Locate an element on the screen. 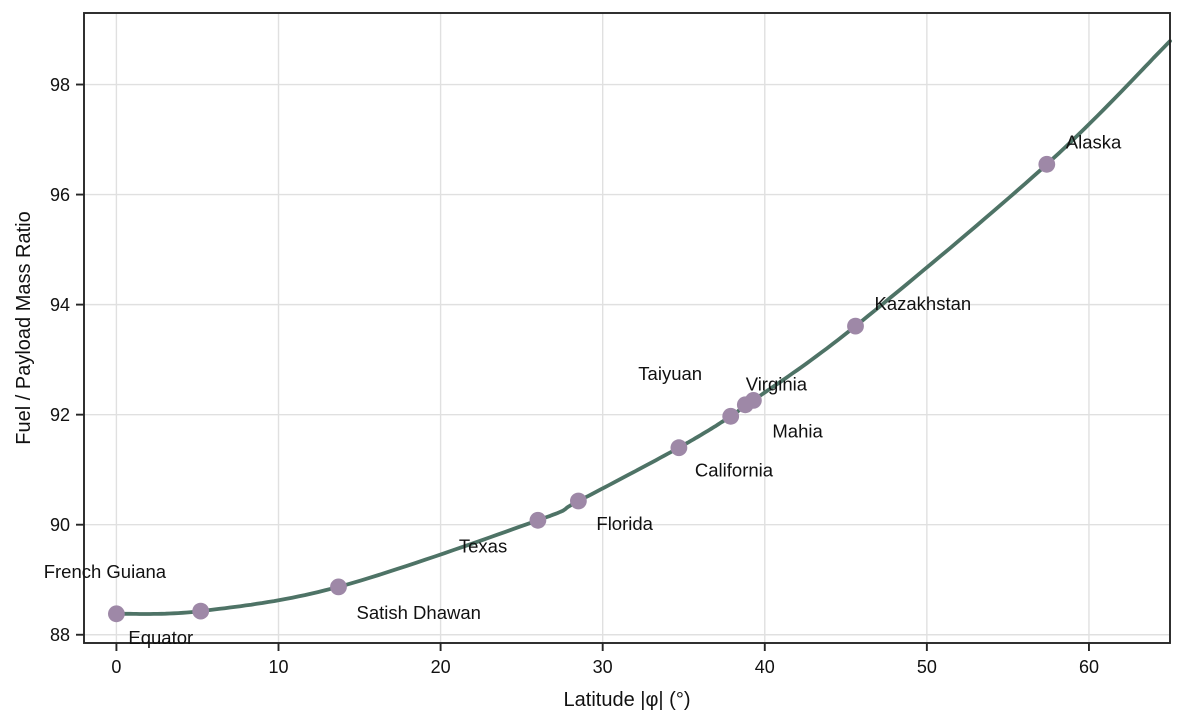 Image resolution: width=1185 pixels, height=723 pixels. site-label-virginia: Virginia is located at coordinates (777, 383).